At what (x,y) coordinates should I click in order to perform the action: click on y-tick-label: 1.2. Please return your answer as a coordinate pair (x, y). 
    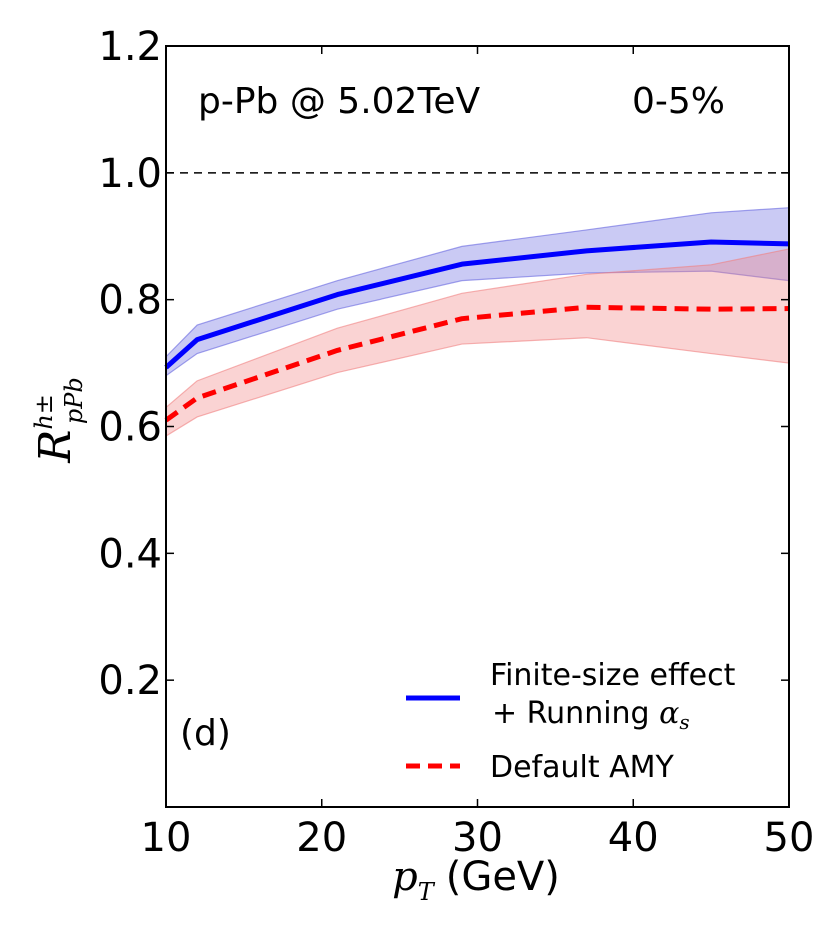
    Looking at the image, I should click on (130, 47).